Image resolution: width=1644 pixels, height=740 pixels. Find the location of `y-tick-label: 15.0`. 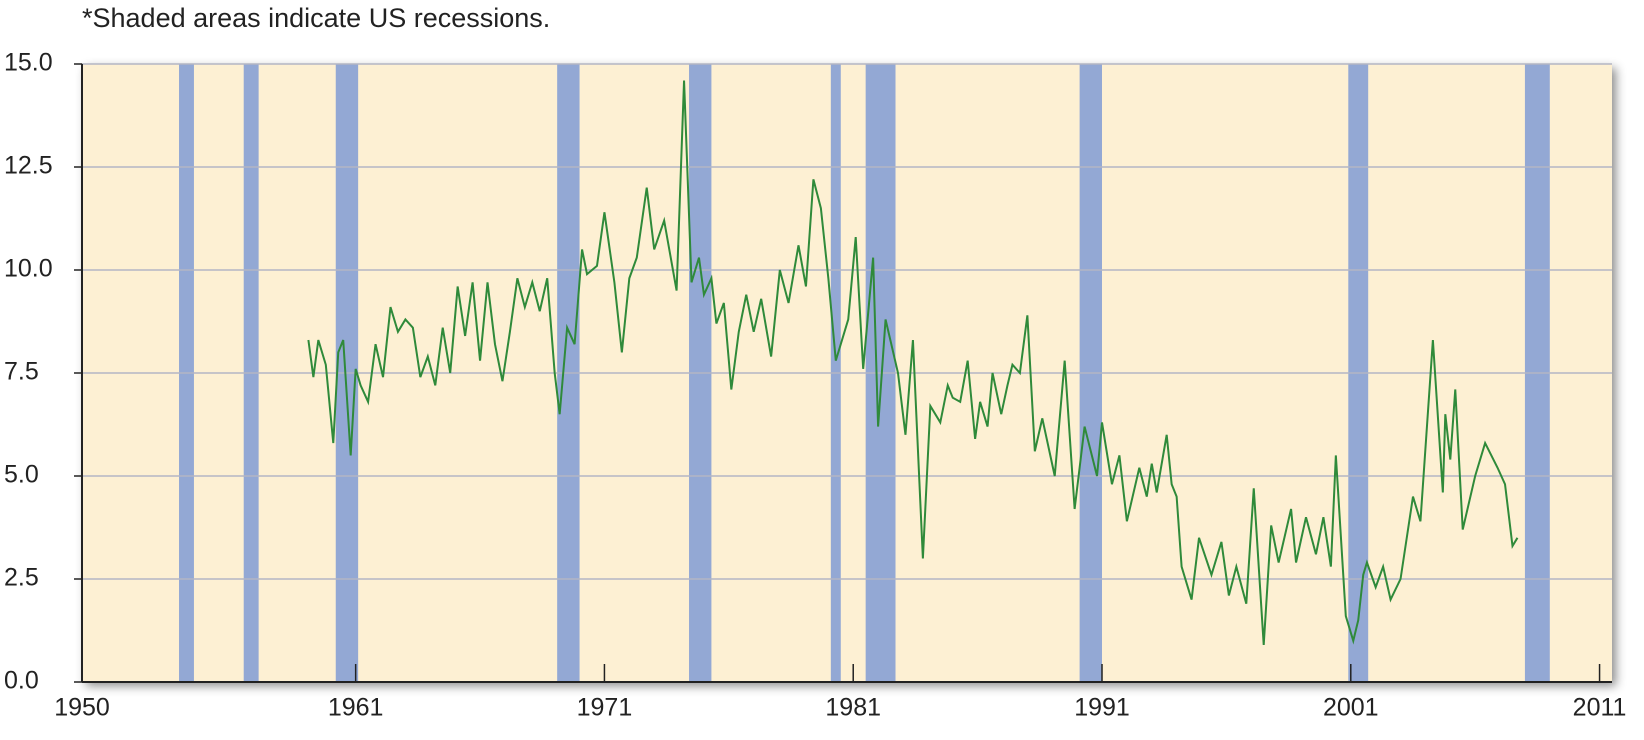

y-tick-label: 15.0 is located at coordinates (28, 63).